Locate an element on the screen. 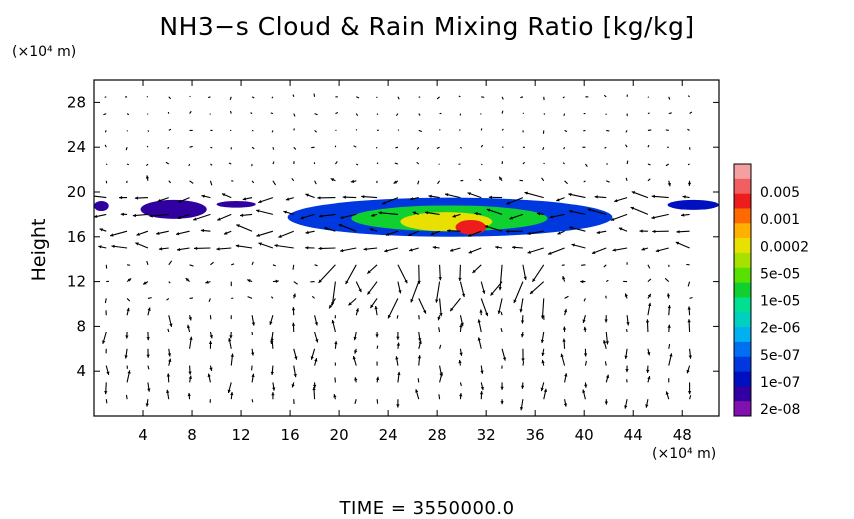 The height and width of the screenshot is (519, 854). cloud-band is located at coordinates (471, 227).